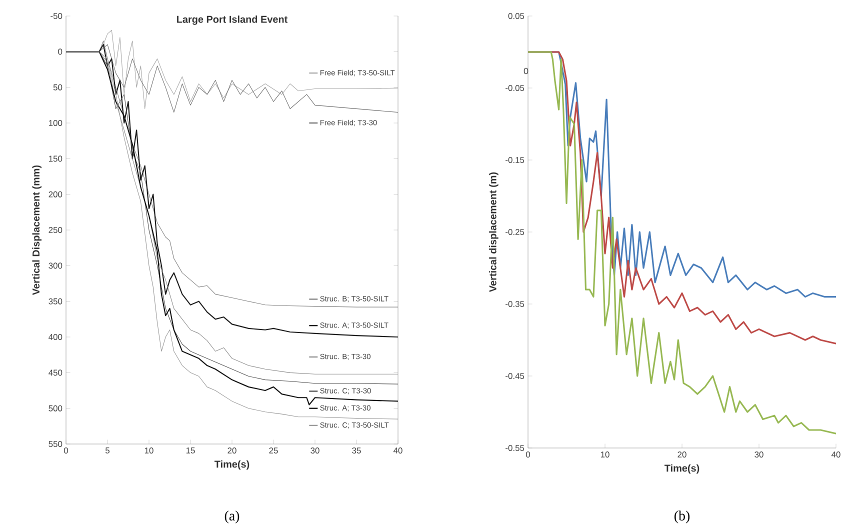 The width and height of the screenshot is (841, 530). What do you see at coordinates (37, 230) in the screenshot?
I see `y-axis-title: Vertical Displacement (mm)` at bounding box center [37, 230].